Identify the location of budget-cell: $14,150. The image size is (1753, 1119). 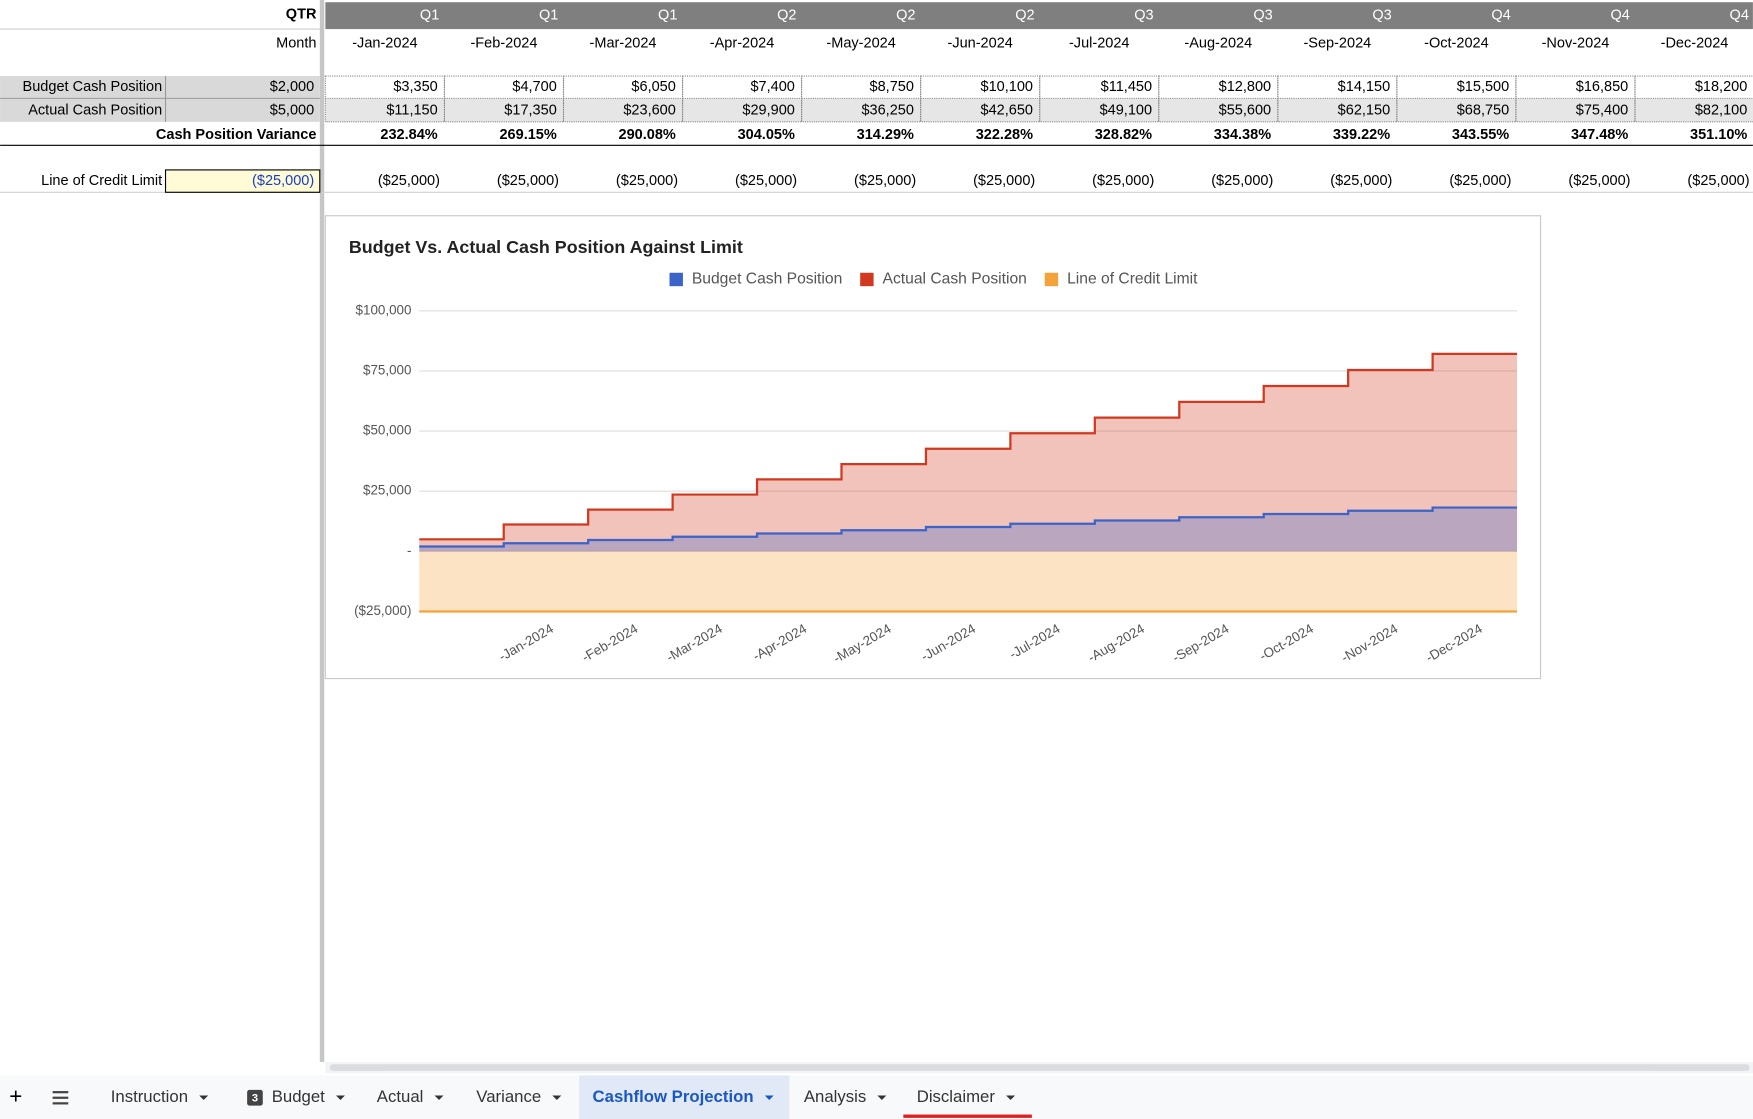
(1364, 87).